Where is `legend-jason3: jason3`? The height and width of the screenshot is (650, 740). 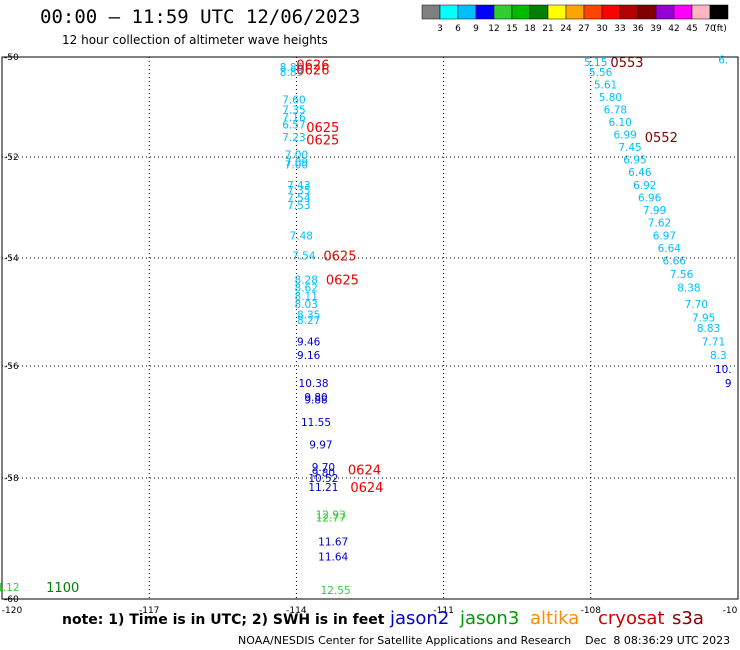
legend-jason3: jason3 is located at coordinates (490, 618).